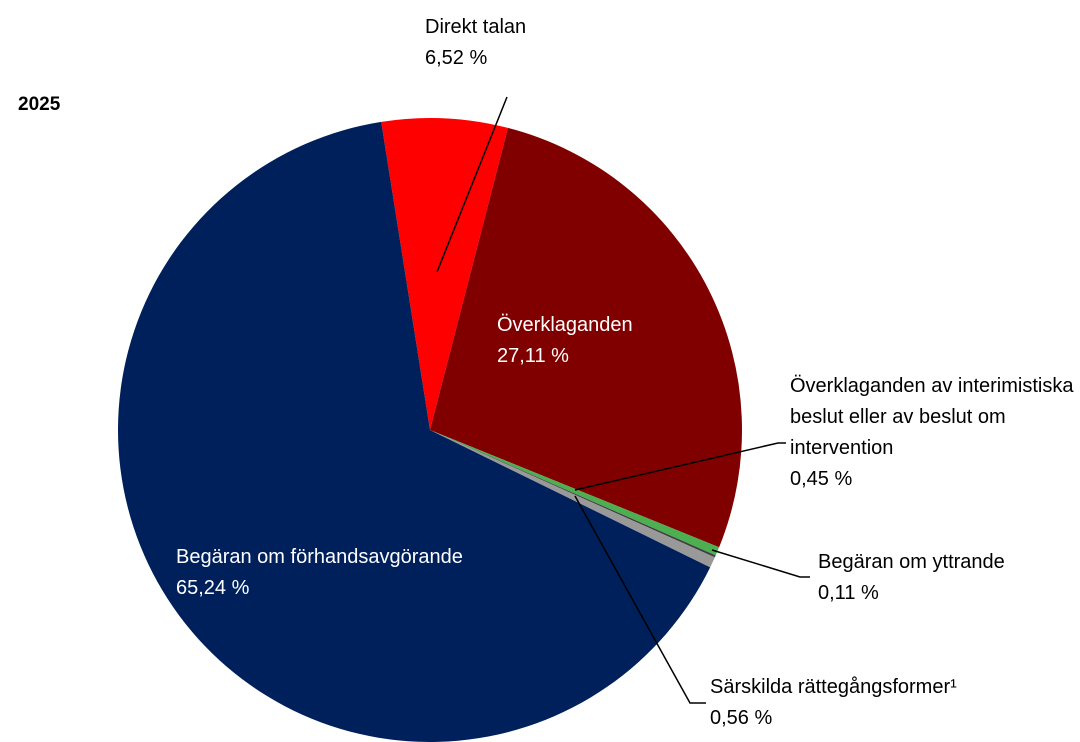  I want to click on chart-title: 2025, so click(39, 104).